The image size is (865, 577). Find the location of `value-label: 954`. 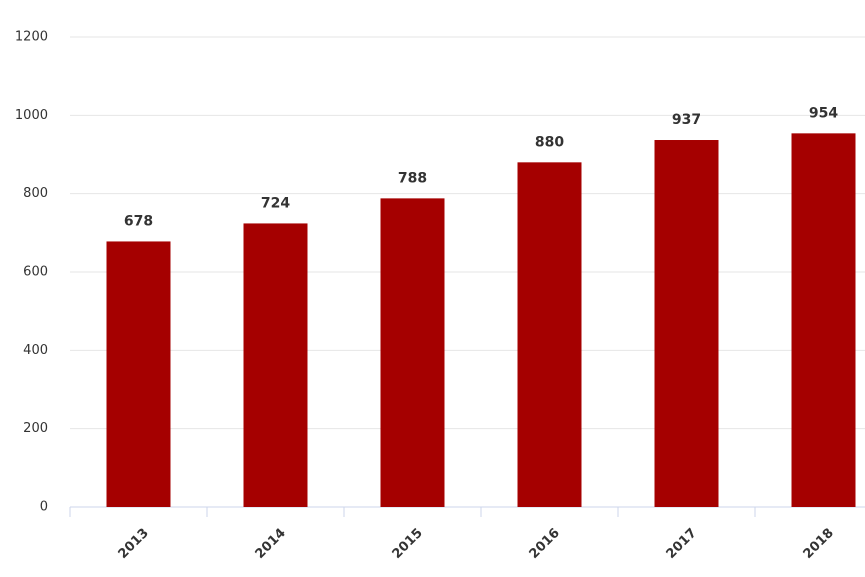

value-label: 954 is located at coordinates (823, 113).